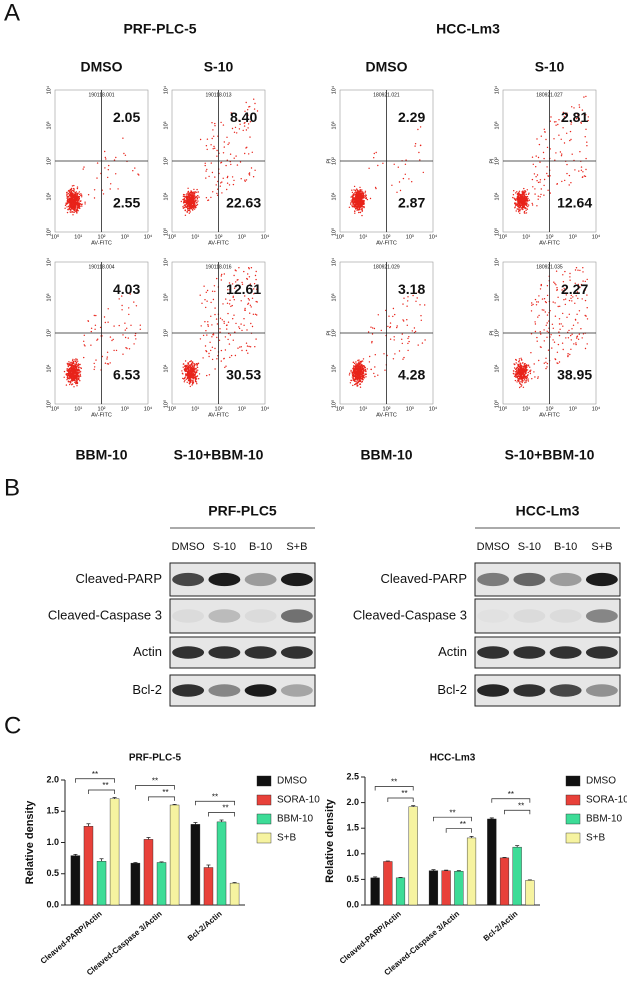 The image size is (627, 981). What do you see at coordinates (352, 828) in the screenshot?
I see `y-tick-label: 1.5` at bounding box center [352, 828].